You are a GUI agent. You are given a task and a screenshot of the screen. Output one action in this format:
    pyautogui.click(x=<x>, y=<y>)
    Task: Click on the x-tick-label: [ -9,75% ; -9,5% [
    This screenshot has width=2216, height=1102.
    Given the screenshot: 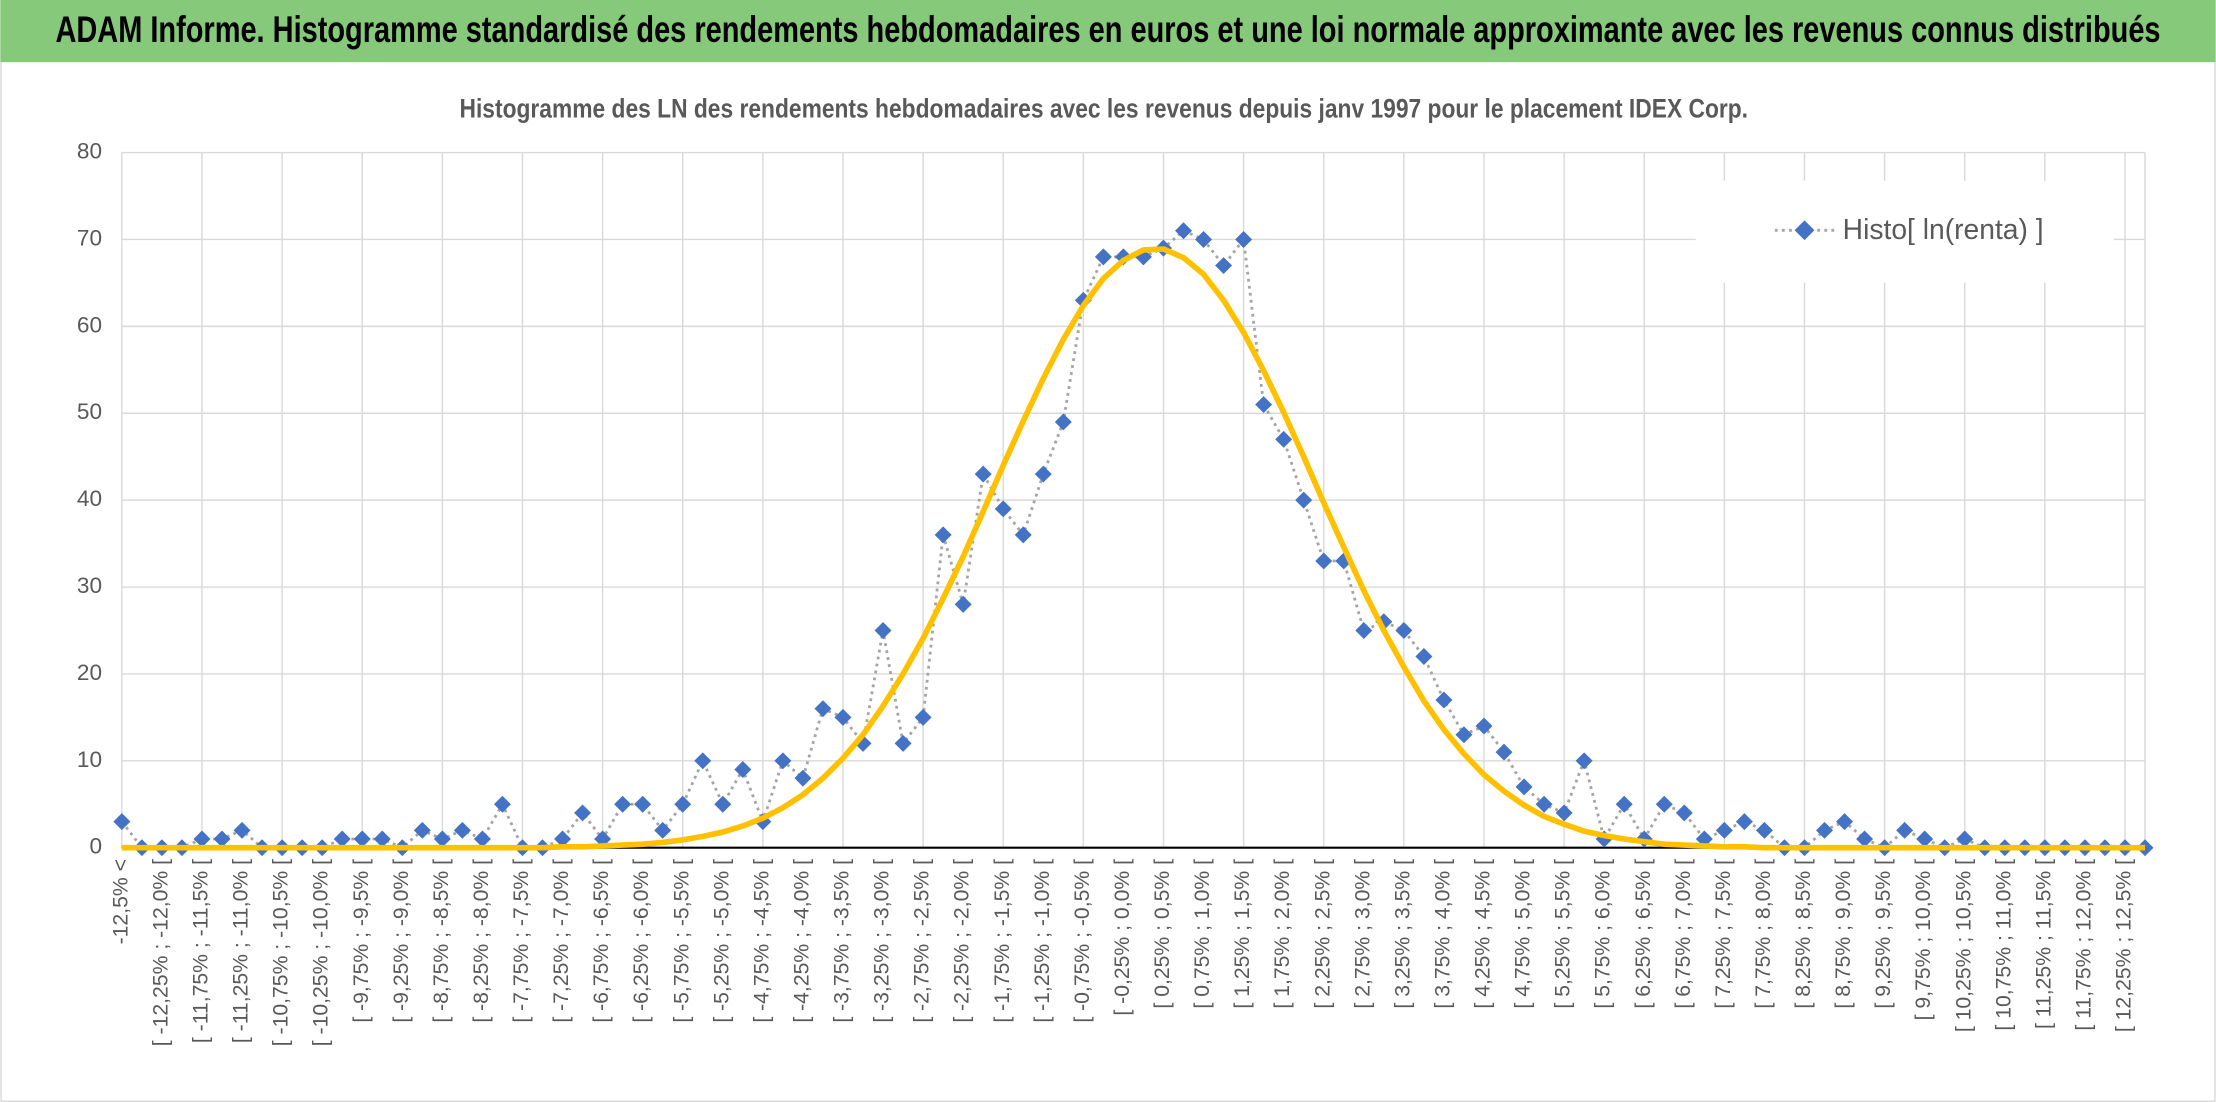 What is the action you would take?
    pyautogui.click(x=361, y=941)
    